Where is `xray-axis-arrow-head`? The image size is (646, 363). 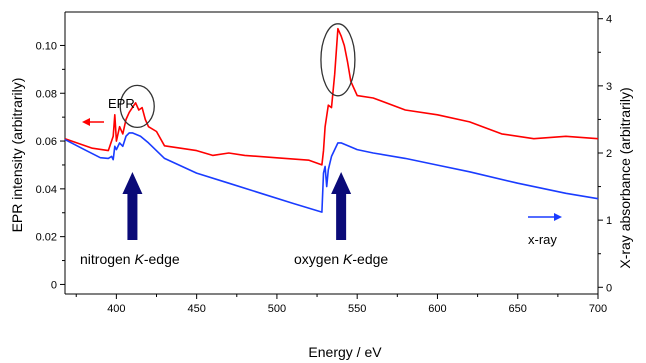
xray-axis-arrow-head is located at coordinates (558, 217).